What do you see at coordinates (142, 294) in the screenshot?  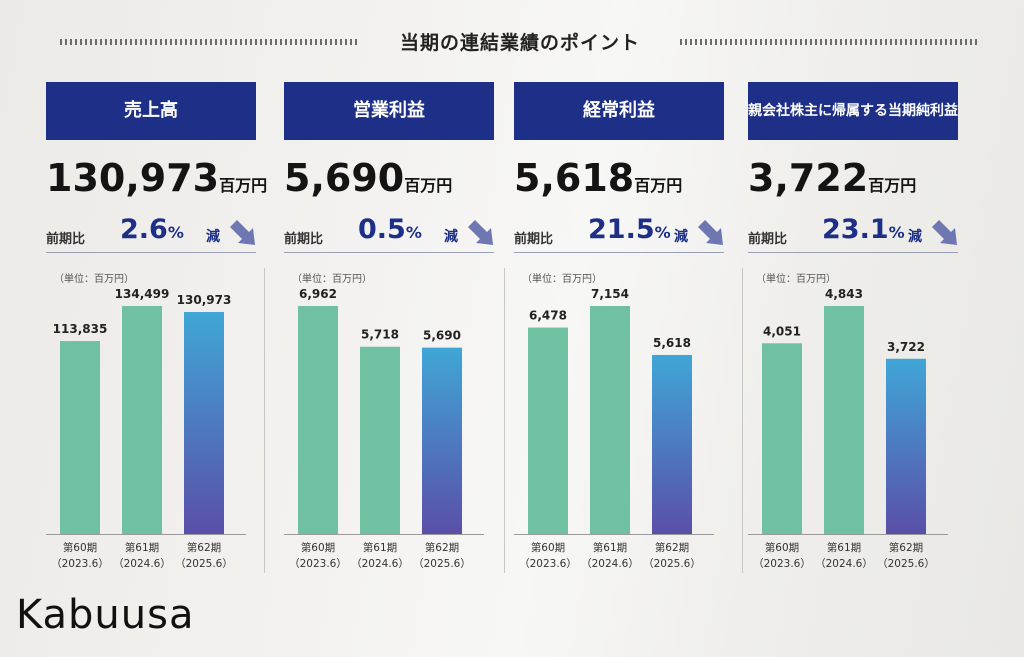 I see `bar-value-label: 134,499` at bounding box center [142, 294].